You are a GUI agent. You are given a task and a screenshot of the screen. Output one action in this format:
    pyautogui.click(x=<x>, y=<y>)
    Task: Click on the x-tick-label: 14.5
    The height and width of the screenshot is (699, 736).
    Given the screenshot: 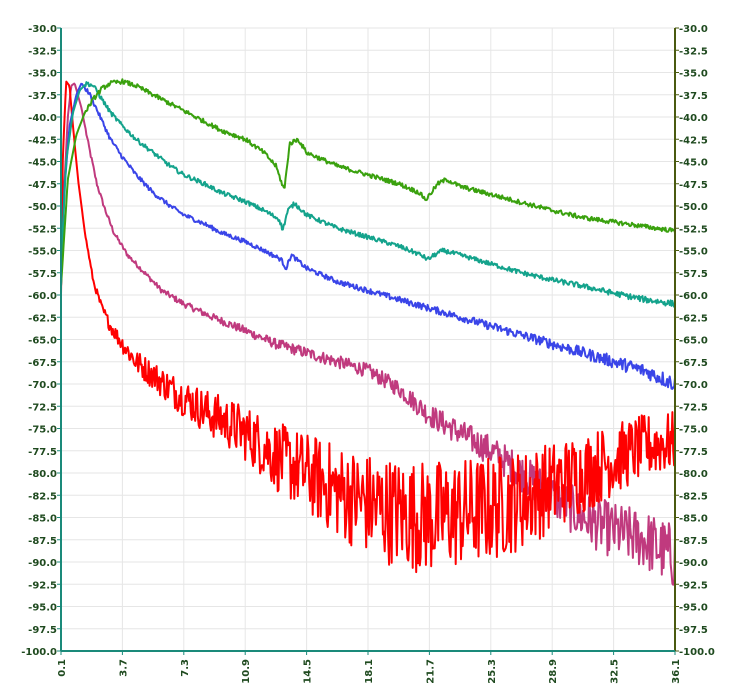 What is the action you would take?
    pyautogui.click(x=308, y=671)
    